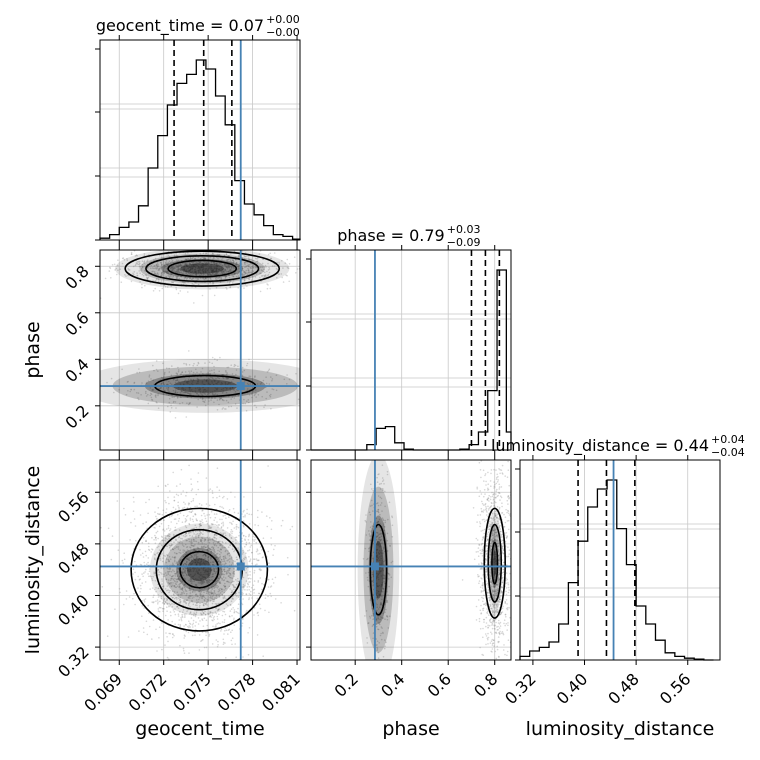  What do you see at coordinates (200, 350) in the screenshot?
I see `panel-content` at bounding box center [200, 350].